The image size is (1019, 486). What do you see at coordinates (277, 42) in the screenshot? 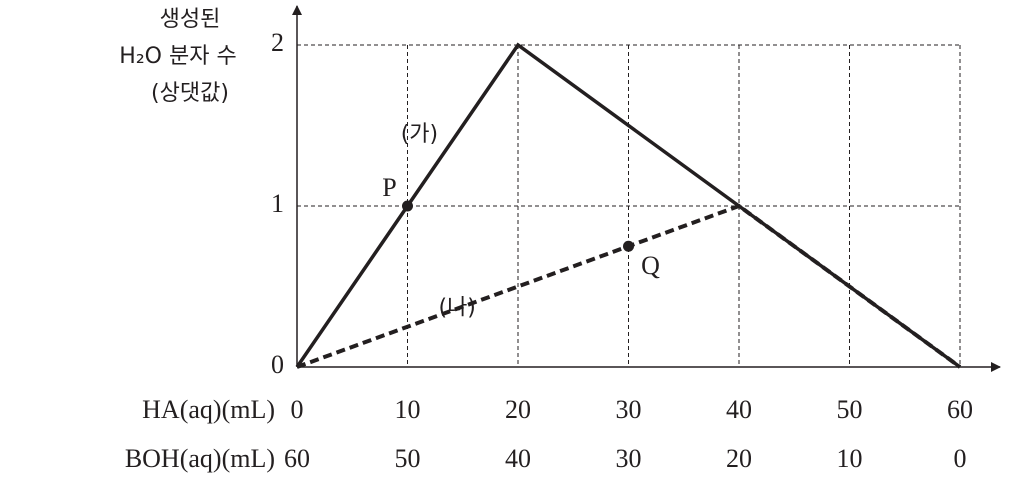
I see `y-tick-label: 2` at bounding box center [277, 42].